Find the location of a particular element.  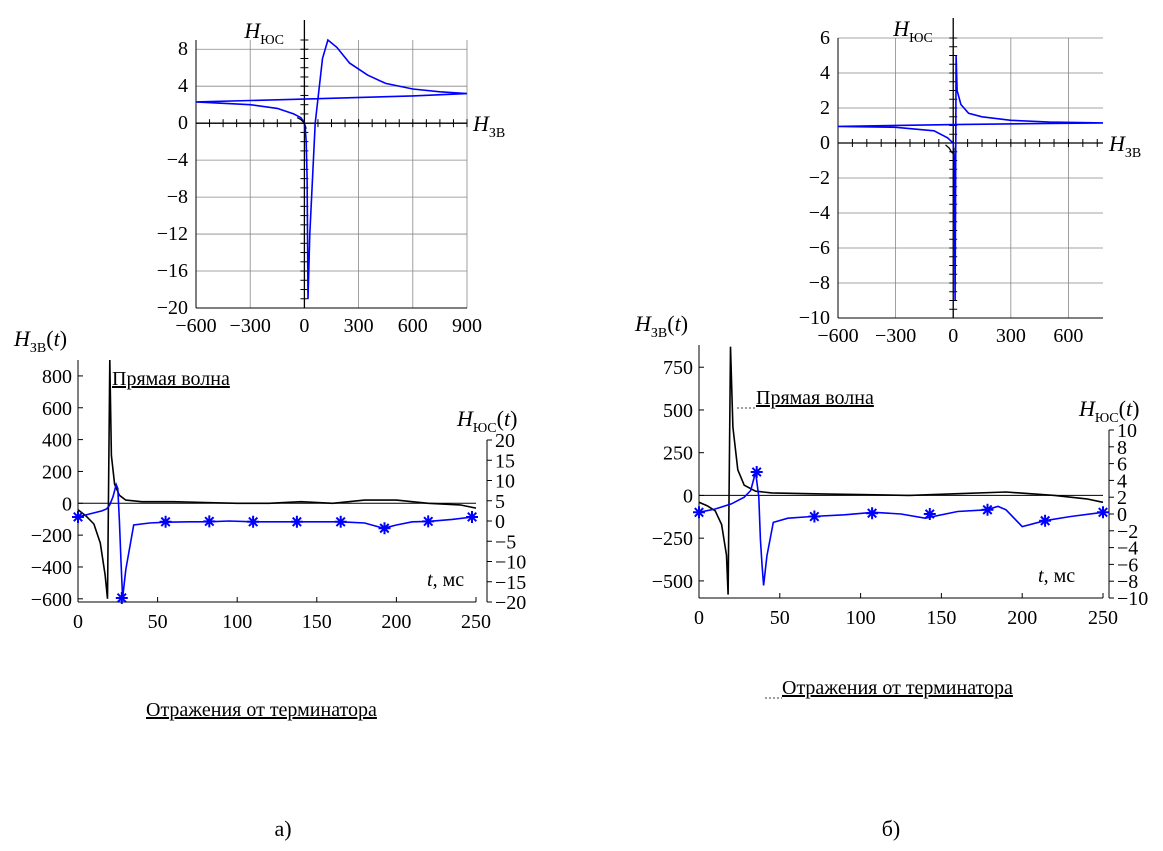

right-tick-label: −20 is located at coordinates (510, 603).